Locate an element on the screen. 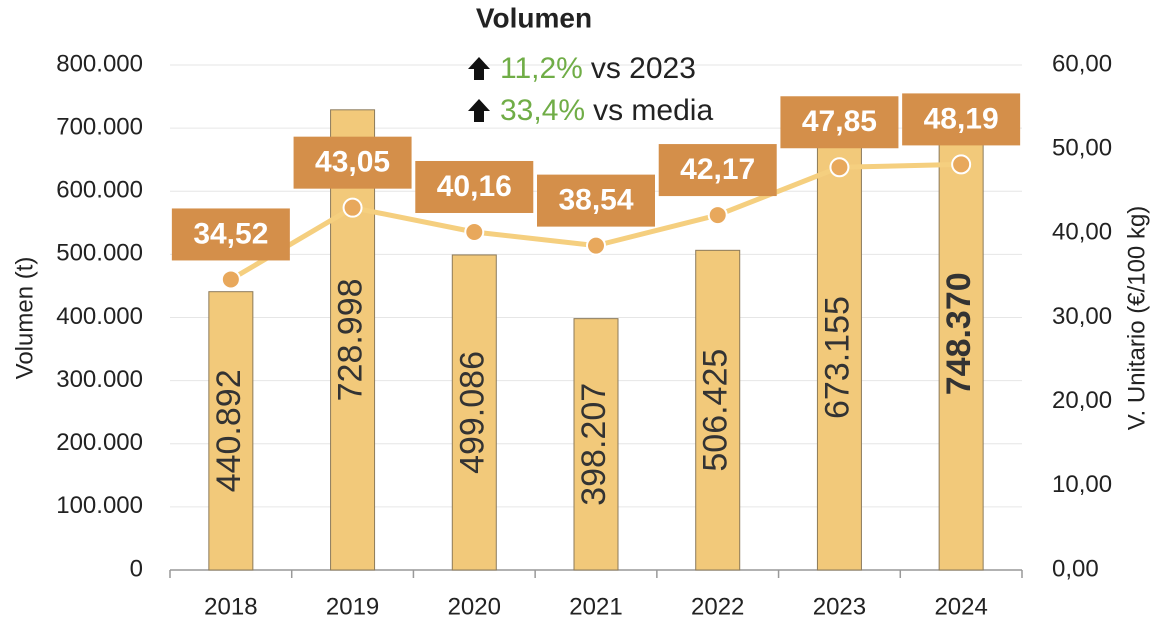 The width and height of the screenshot is (1160, 626). bar-value-label: 673.155 is located at coordinates (837, 357).